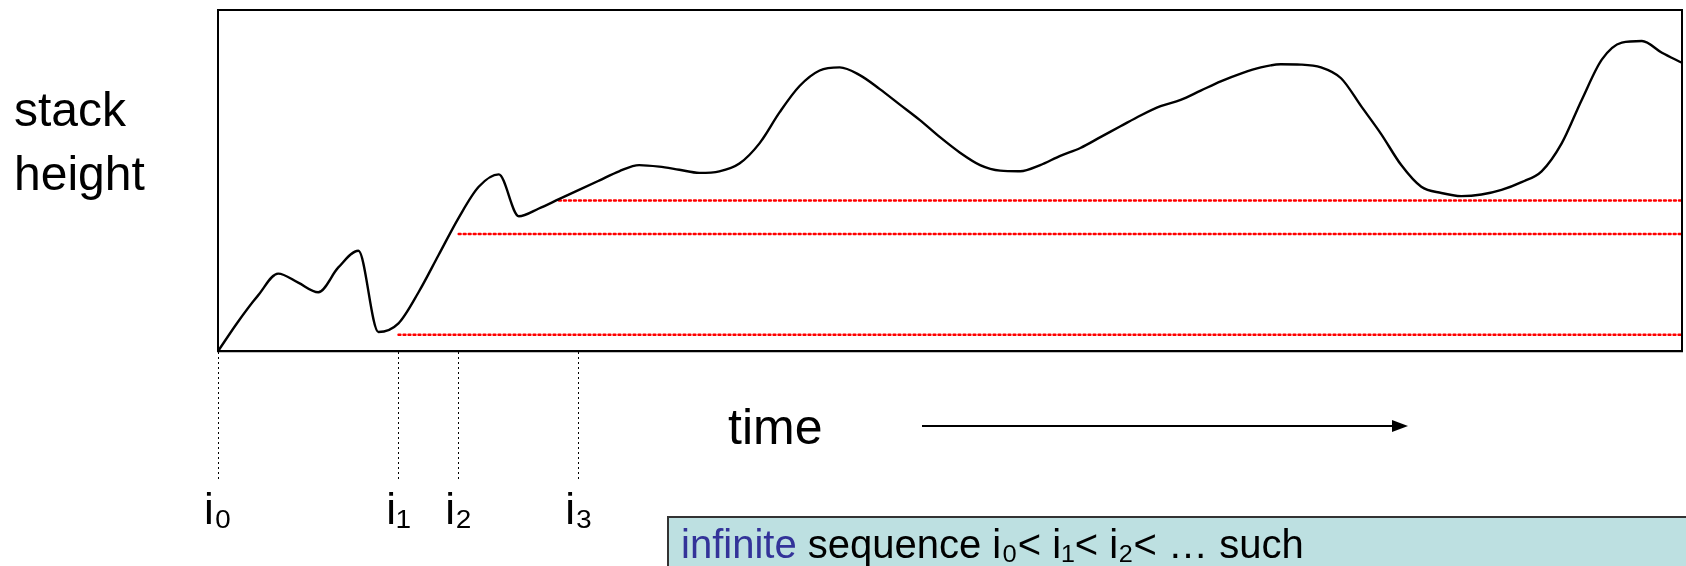  I want to click on x-tick-label: i₂, so click(459, 508).